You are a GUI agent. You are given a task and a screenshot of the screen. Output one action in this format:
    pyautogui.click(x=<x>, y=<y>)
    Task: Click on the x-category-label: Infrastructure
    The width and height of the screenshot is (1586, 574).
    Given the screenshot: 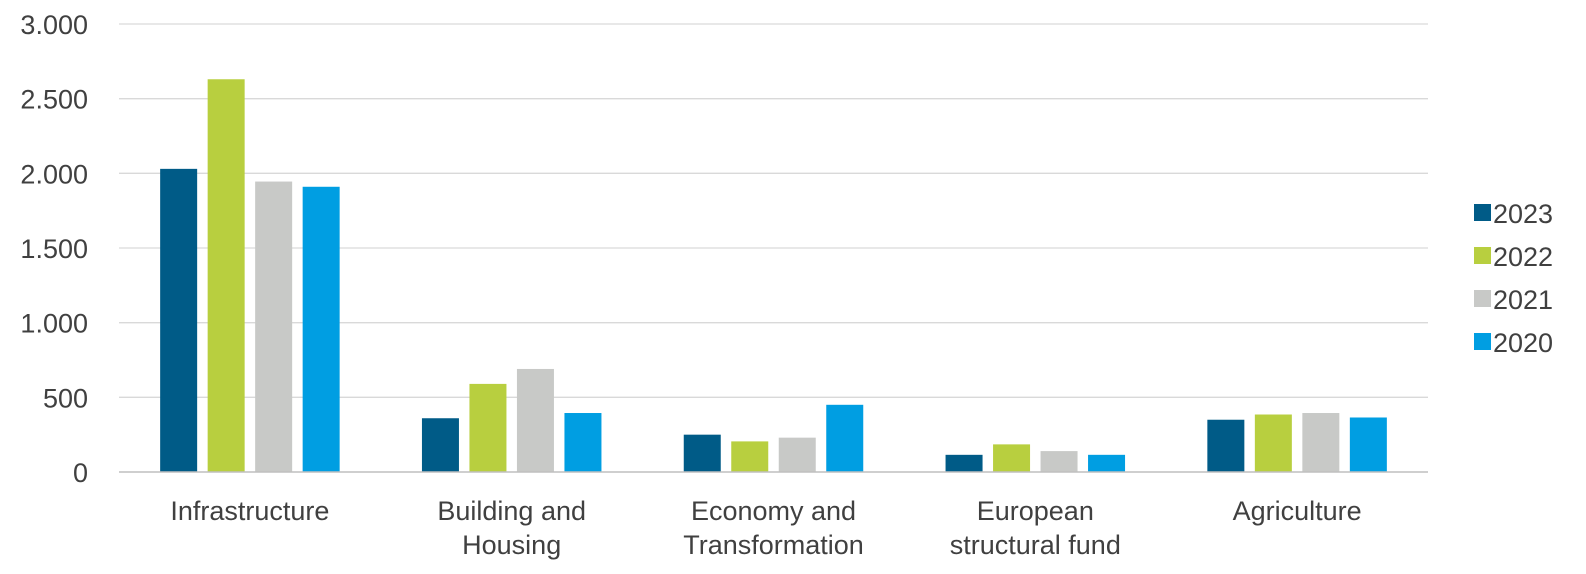 What is the action you would take?
    pyautogui.click(x=249, y=511)
    